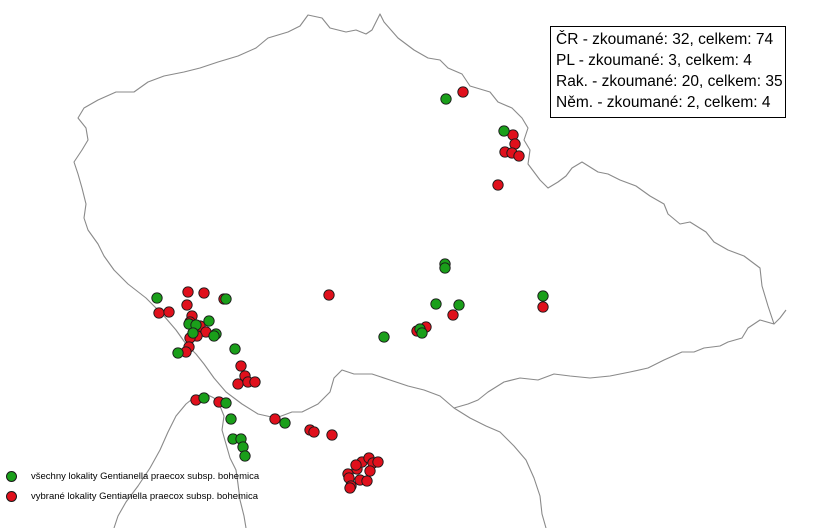 This screenshot has height=528, width=825. I want to click on stats-rak: Rak. - zkoumané: 20, celkem: 35, so click(669, 81).